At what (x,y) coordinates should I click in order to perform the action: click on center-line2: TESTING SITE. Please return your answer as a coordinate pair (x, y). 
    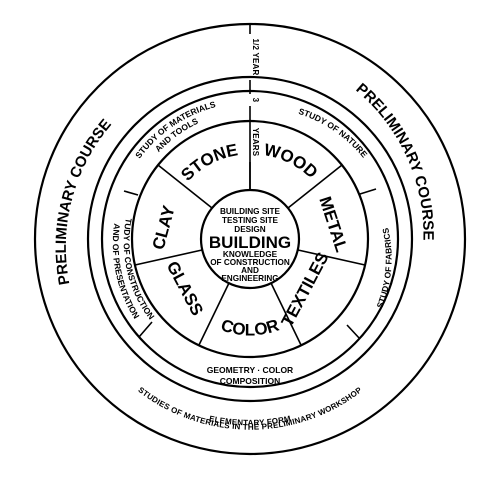
    Looking at the image, I should click on (250, 220).